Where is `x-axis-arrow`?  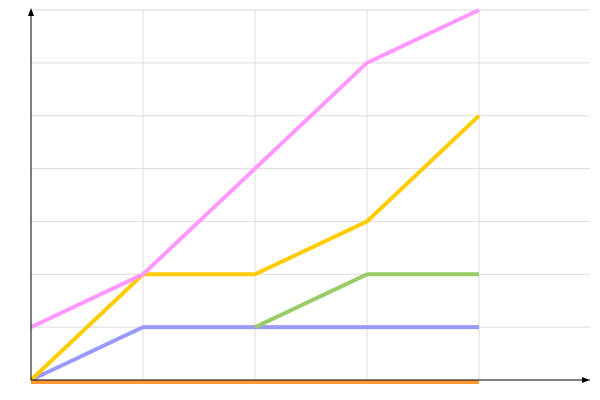 x-axis-arrow is located at coordinates (586, 380).